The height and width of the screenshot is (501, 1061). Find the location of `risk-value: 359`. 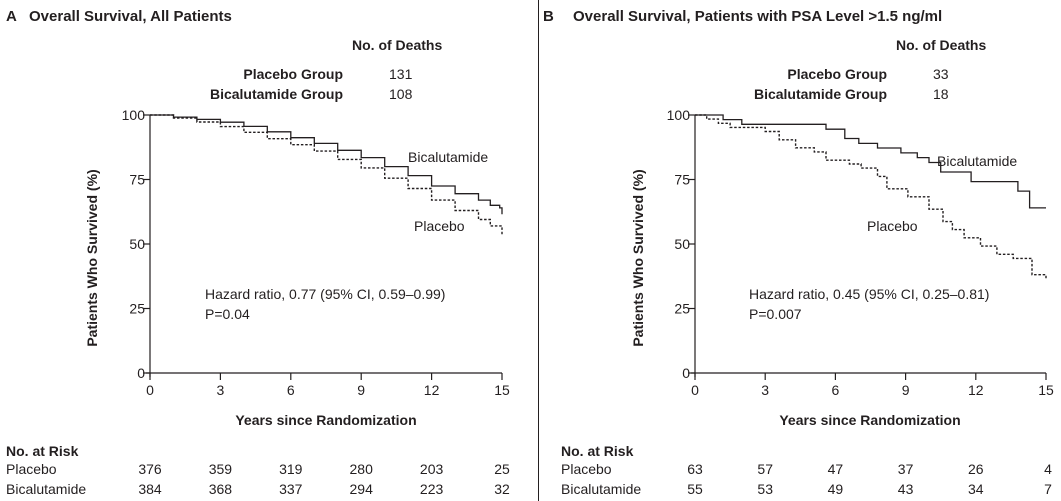

risk-value: 359 is located at coordinates (221, 469).